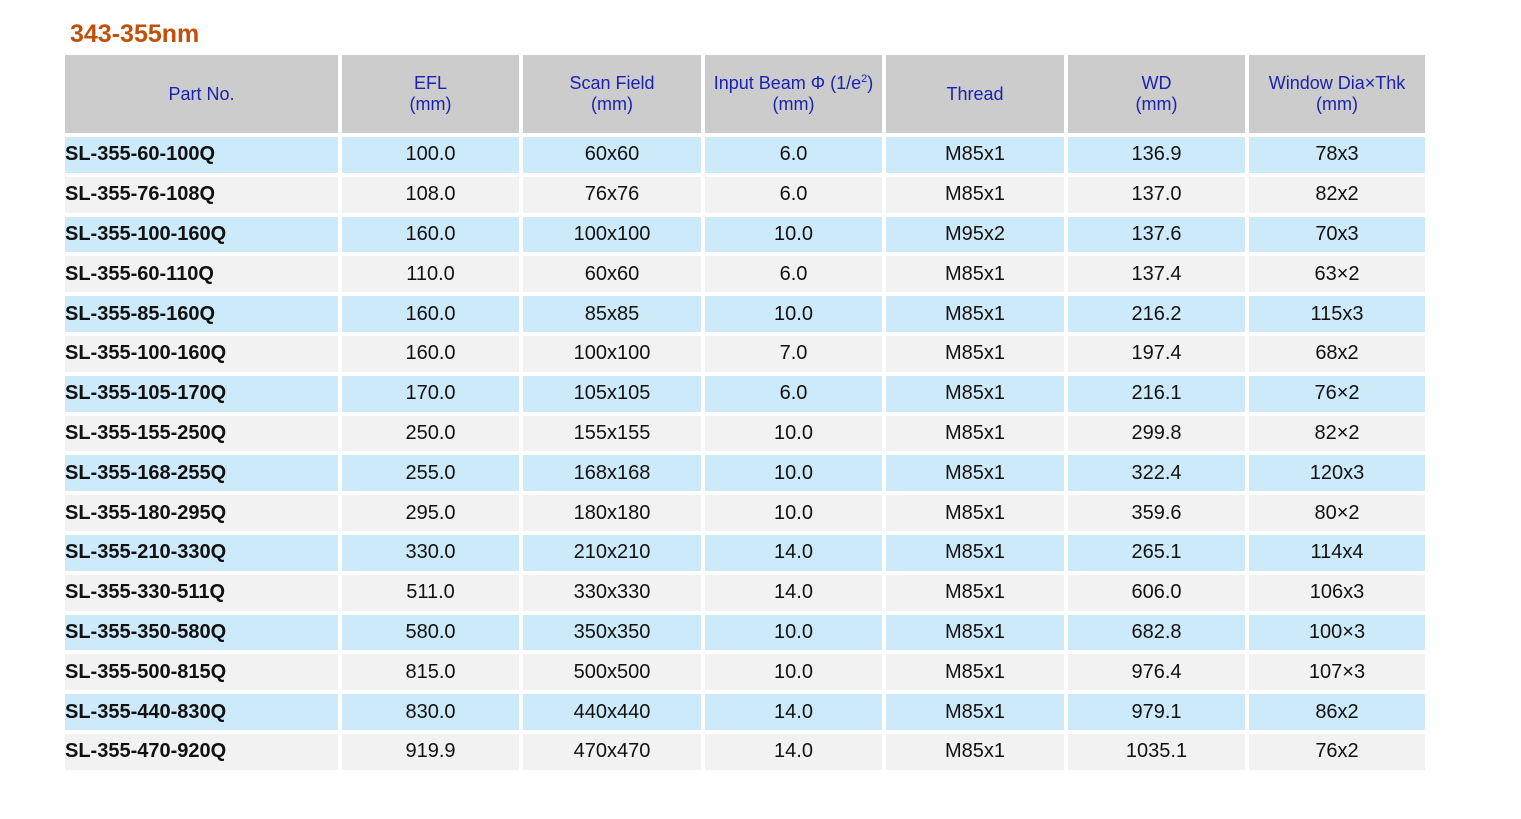  What do you see at coordinates (201, 93) in the screenshot?
I see `header-label: Part No.` at bounding box center [201, 93].